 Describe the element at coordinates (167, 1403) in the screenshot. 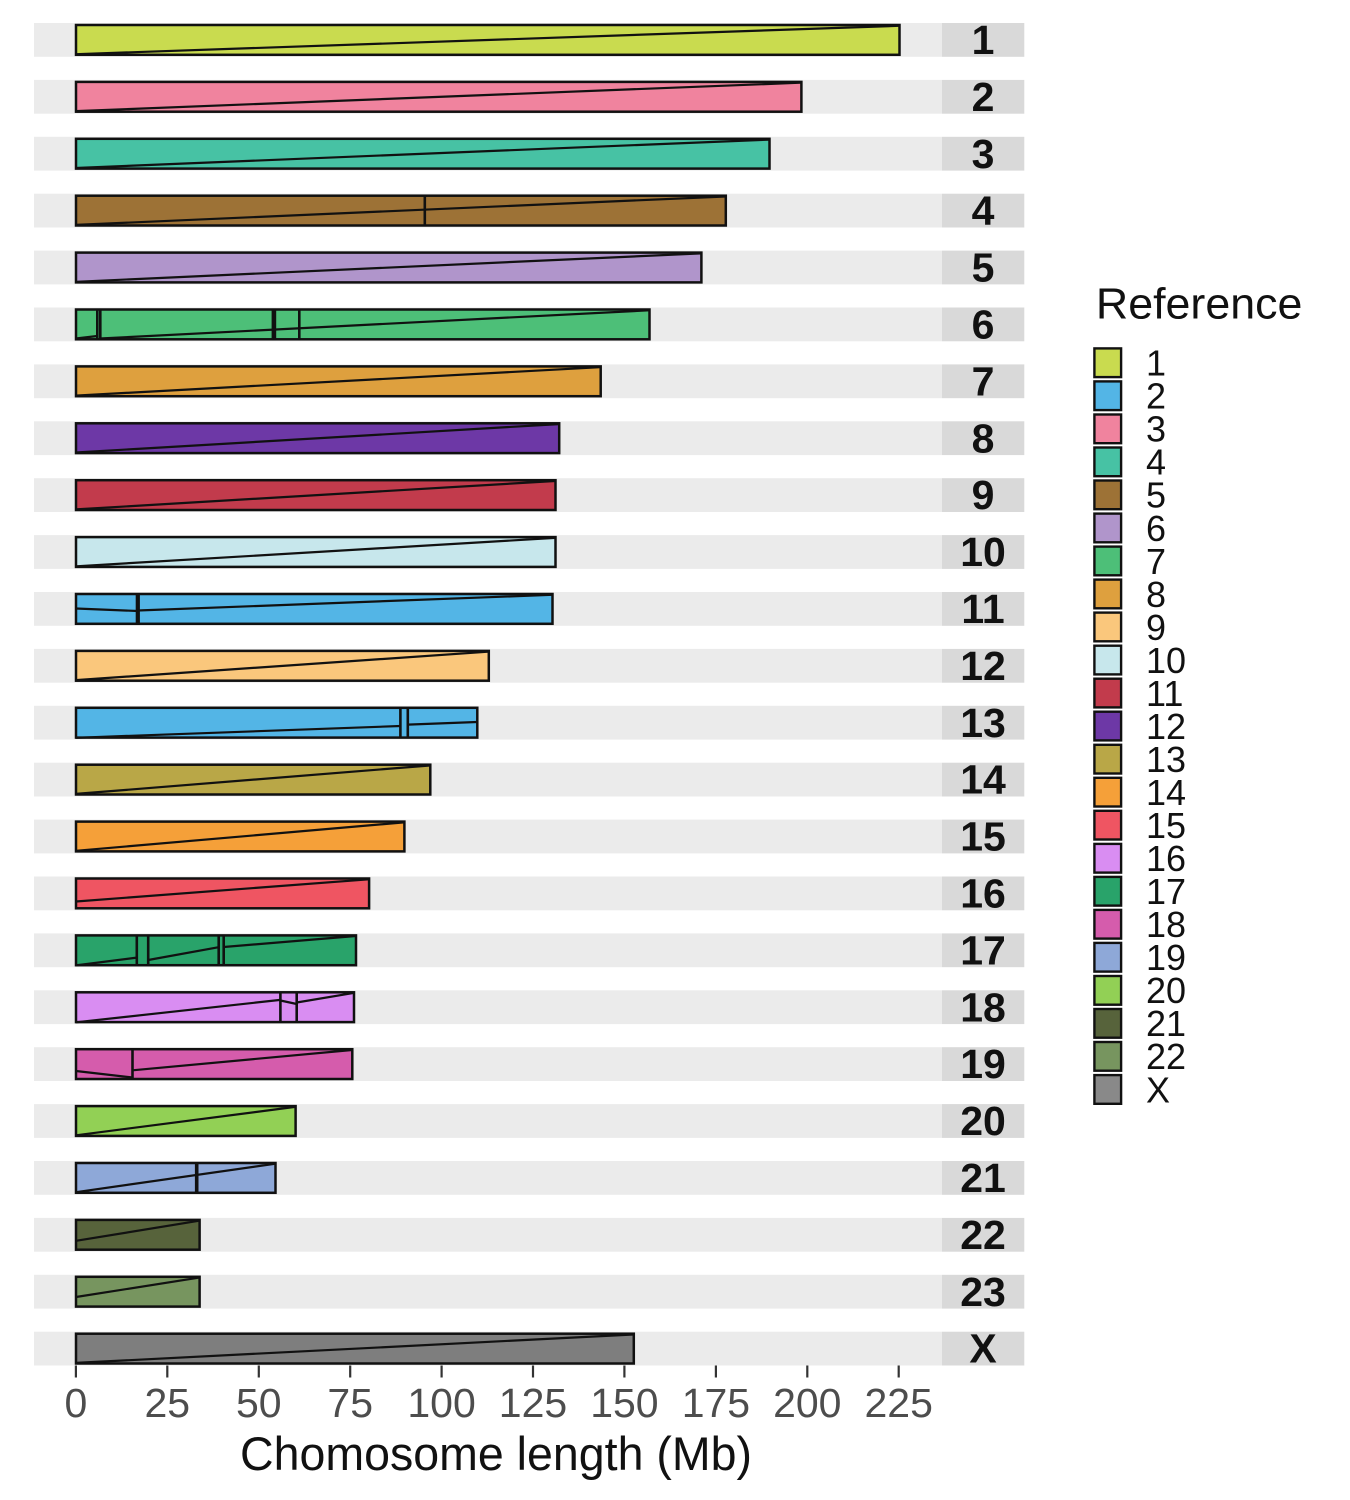

I see `svg-text: 25` at that location.